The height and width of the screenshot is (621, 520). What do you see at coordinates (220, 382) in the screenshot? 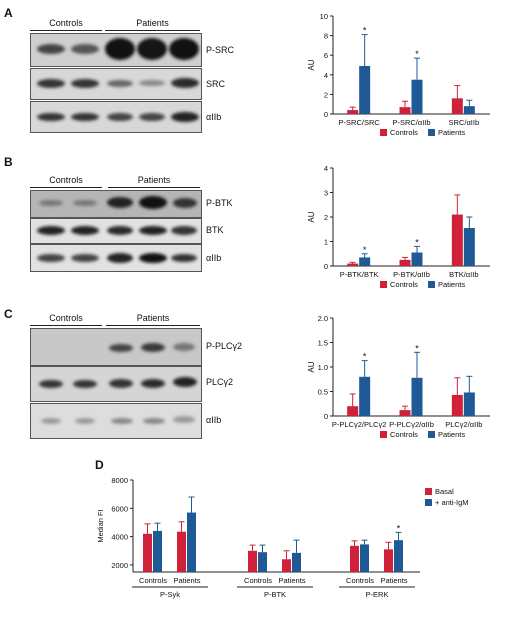
I see `blot-c-row-2-label: PLCγ2` at bounding box center [220, 382].